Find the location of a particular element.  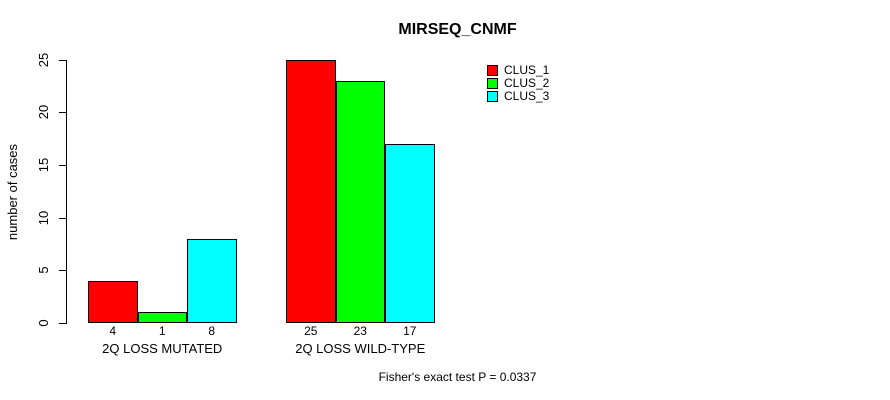

bar-value-label: 25 is located at coordinates (311, 331).